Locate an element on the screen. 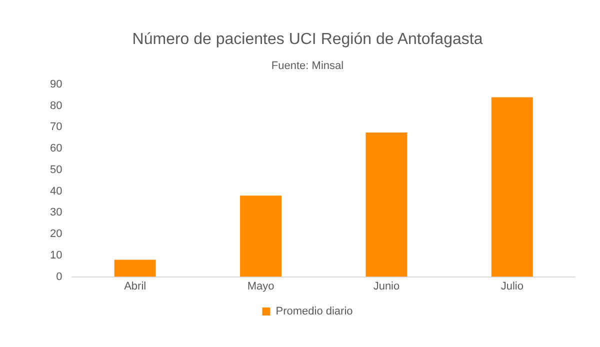 Image resolution: width=600 pixels, height=347 pixels. chart-title: Número de pacientes UCI Región de Antofagasta is located at coordinates (307, 39).